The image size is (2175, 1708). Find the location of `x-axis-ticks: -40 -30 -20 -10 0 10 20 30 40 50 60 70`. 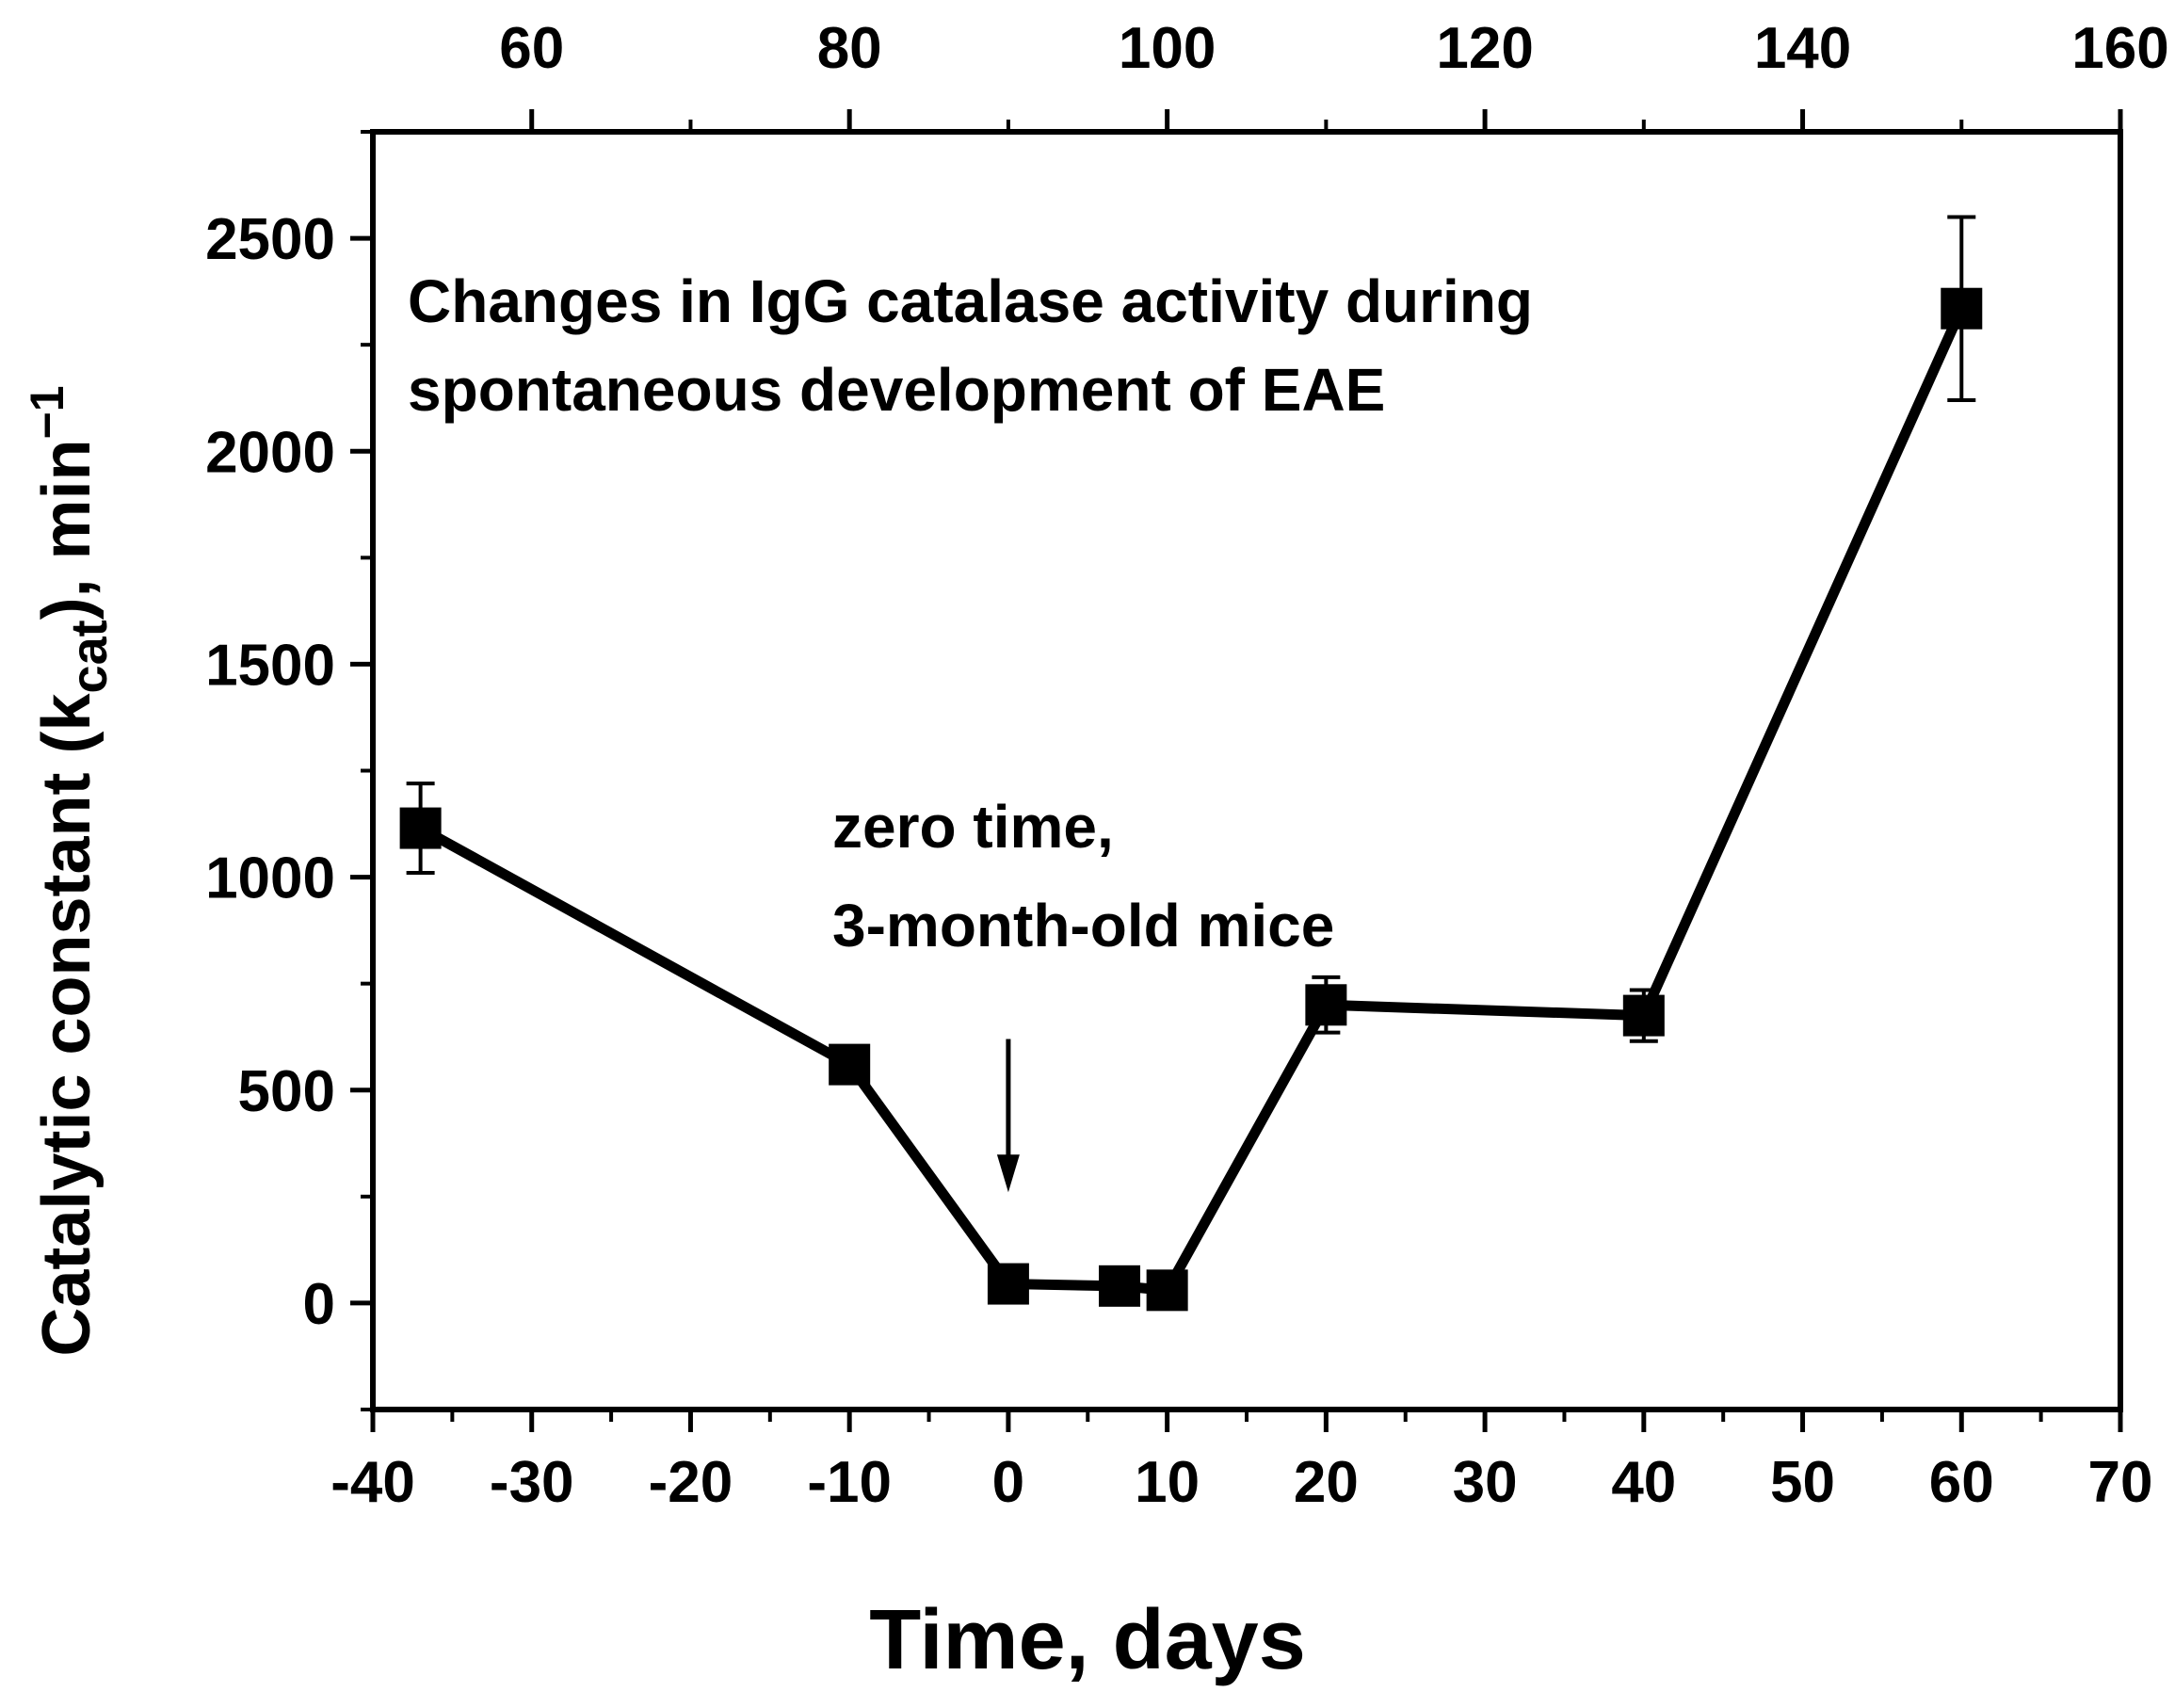

x-axis-ticks: -40 -30 -20 -10 0 10 20 30 40 50 60 70 is located at coordinates (1241, 1462).